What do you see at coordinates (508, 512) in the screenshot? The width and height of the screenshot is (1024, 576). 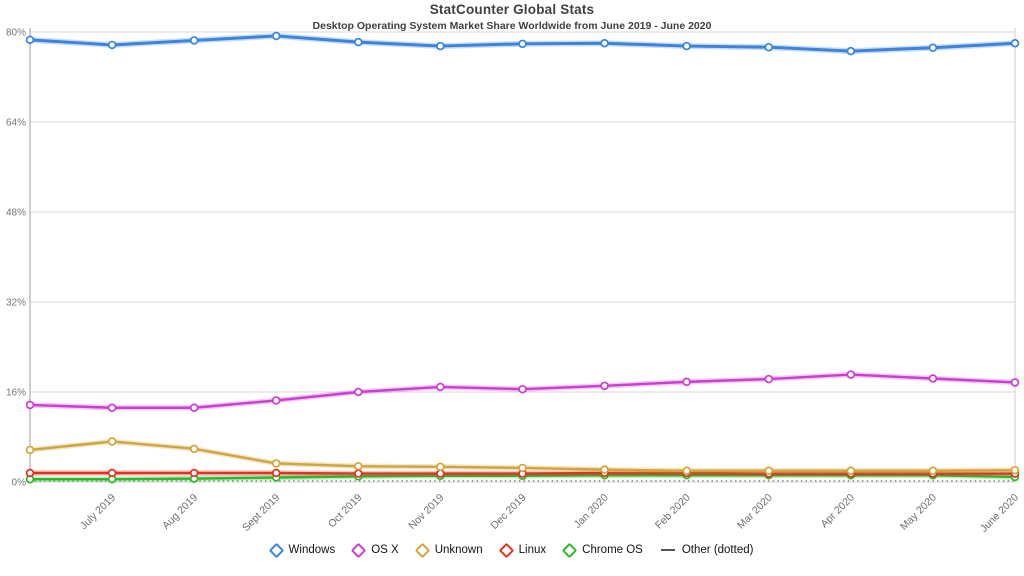 I see `x-tick-label: Dec 2019` at bounding box center [508, 512].